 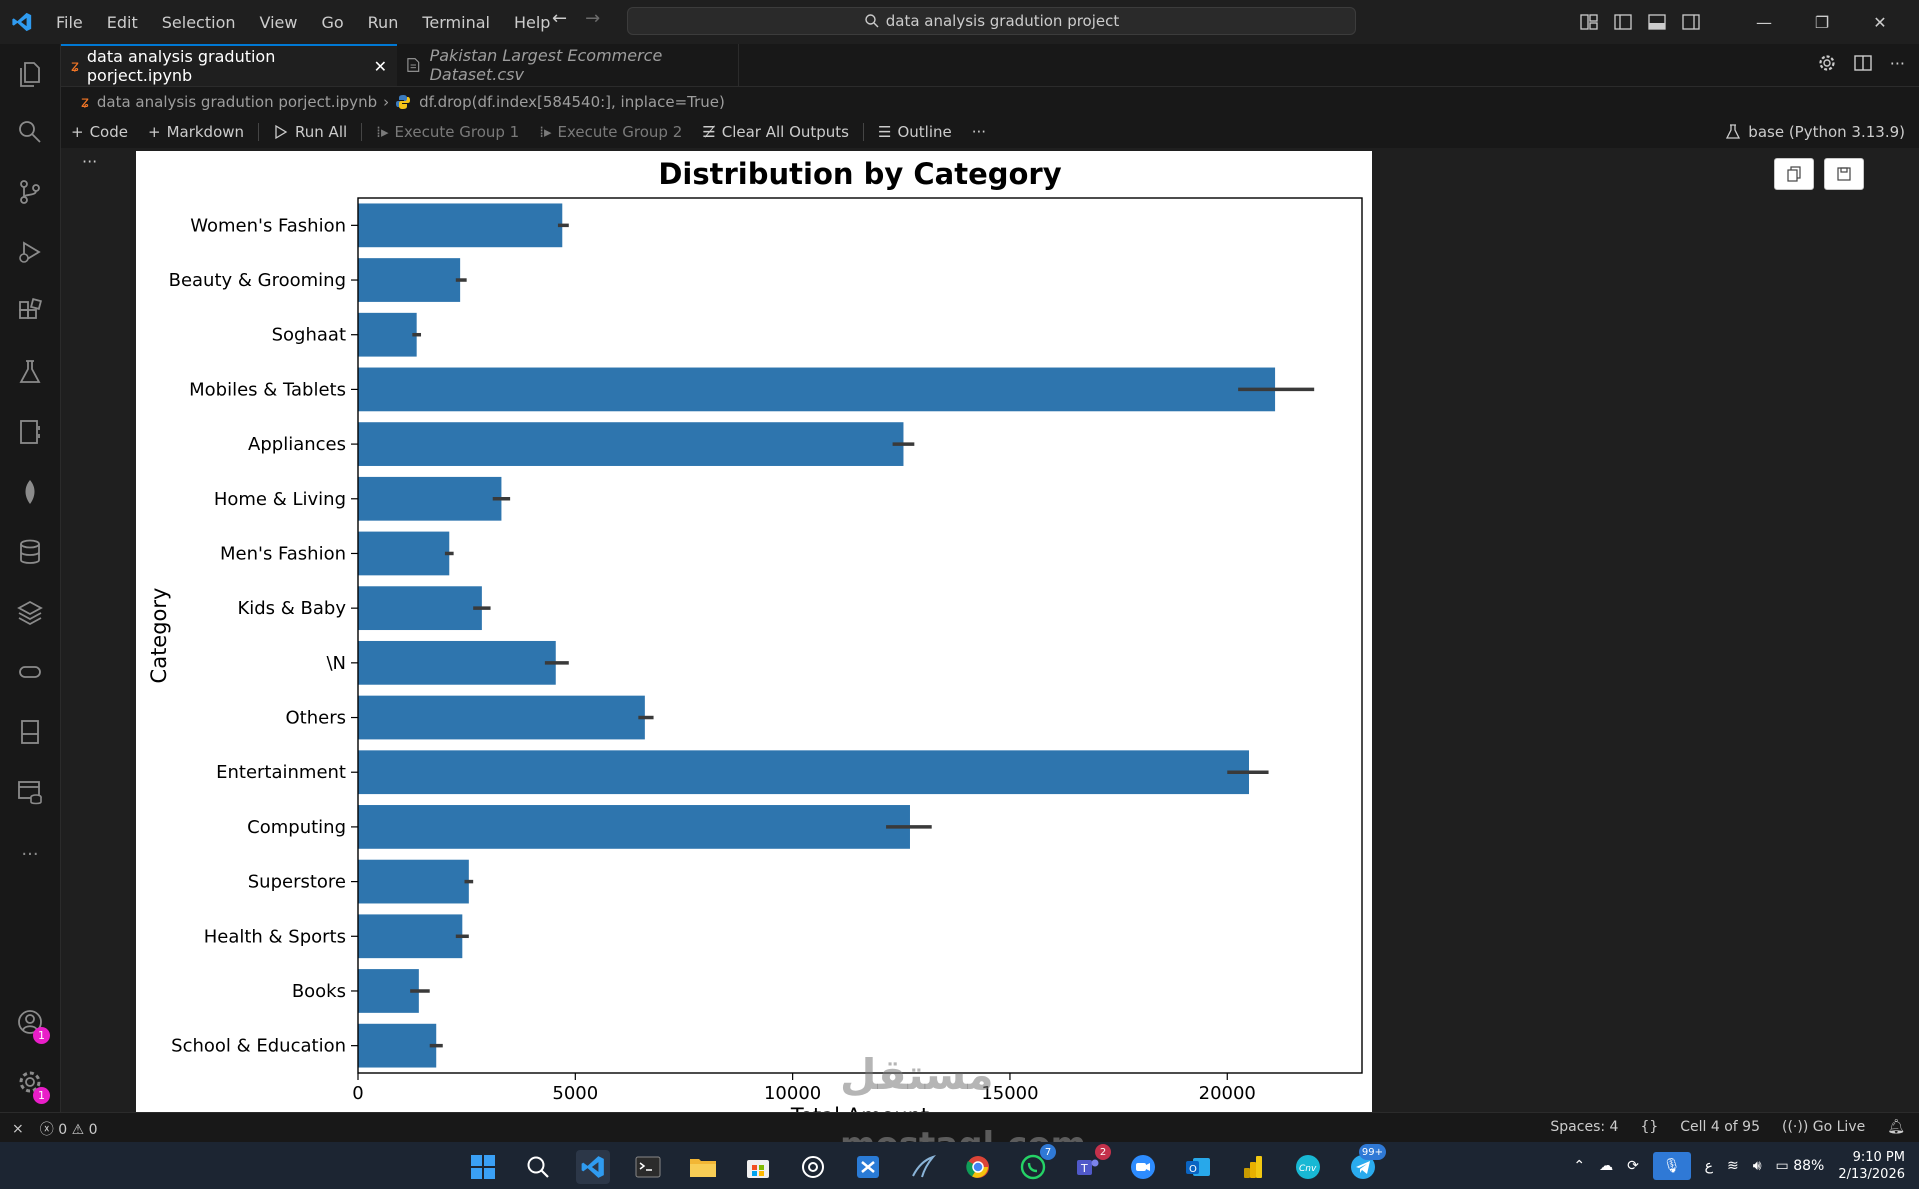 I want to click on extensions-icon, so click(x=30, y=312).